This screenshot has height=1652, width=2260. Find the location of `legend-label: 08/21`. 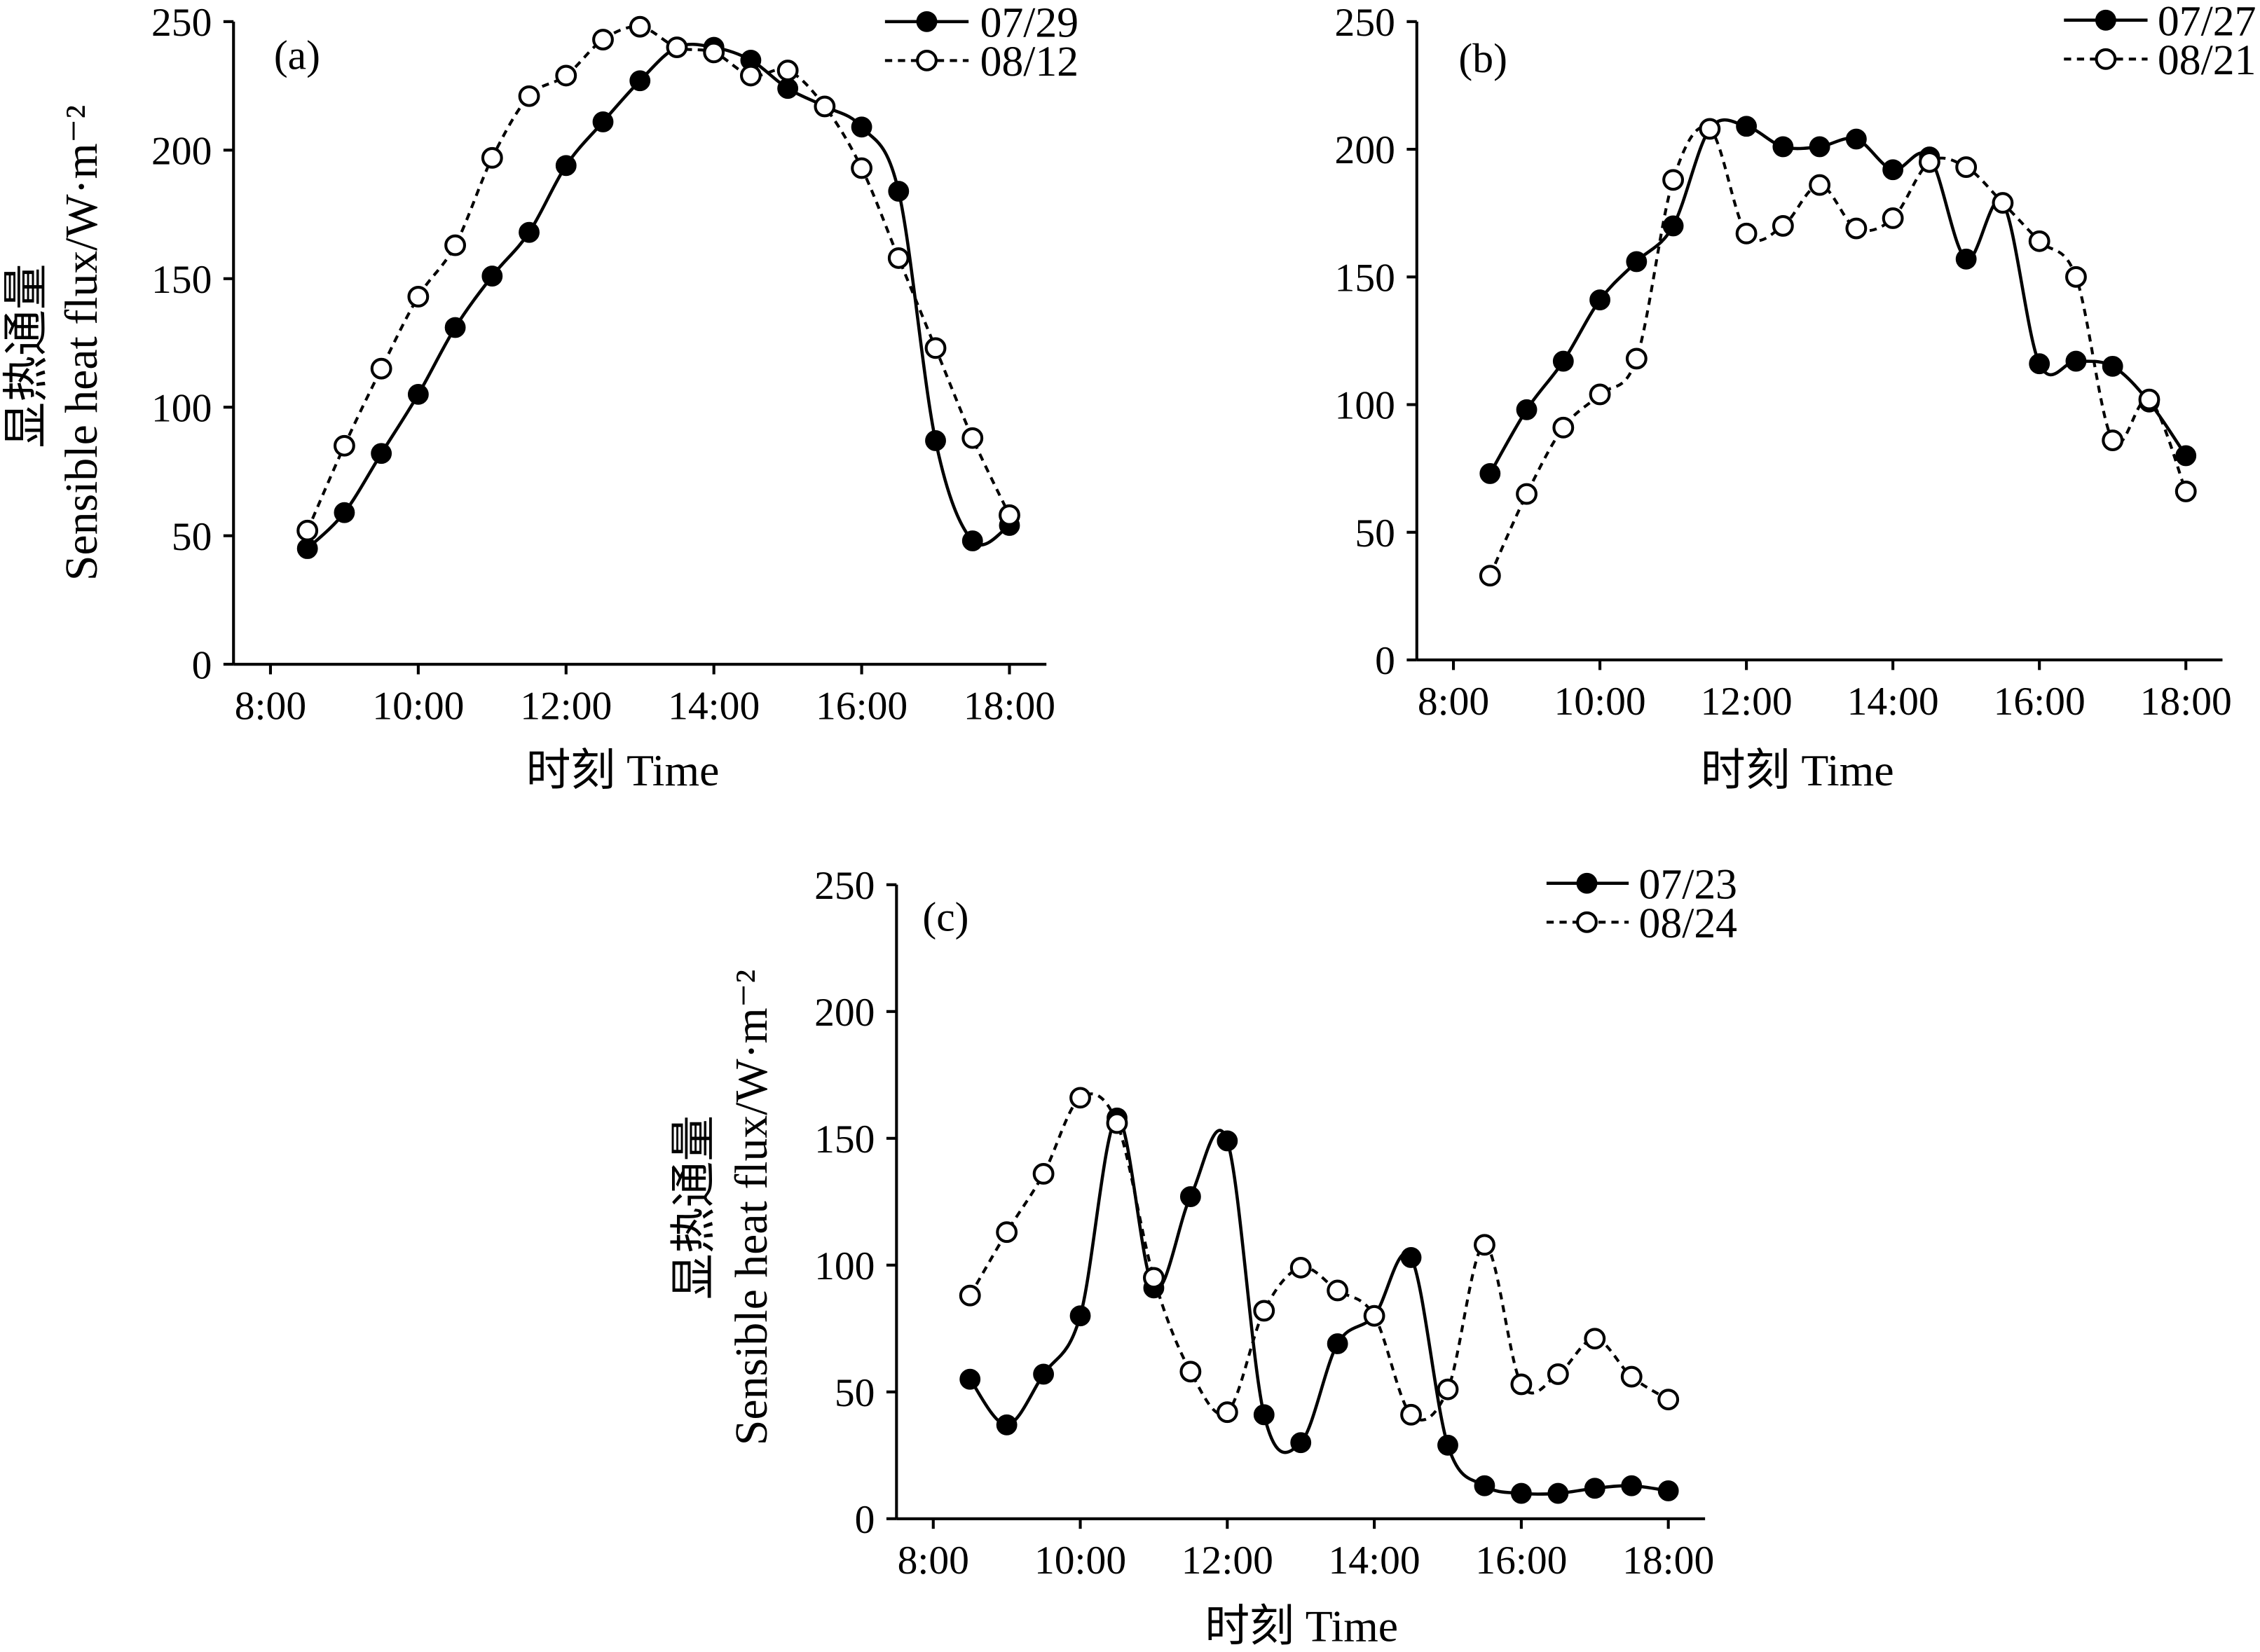

legend-label: 08/21 is located at coordinates (2207, 60).